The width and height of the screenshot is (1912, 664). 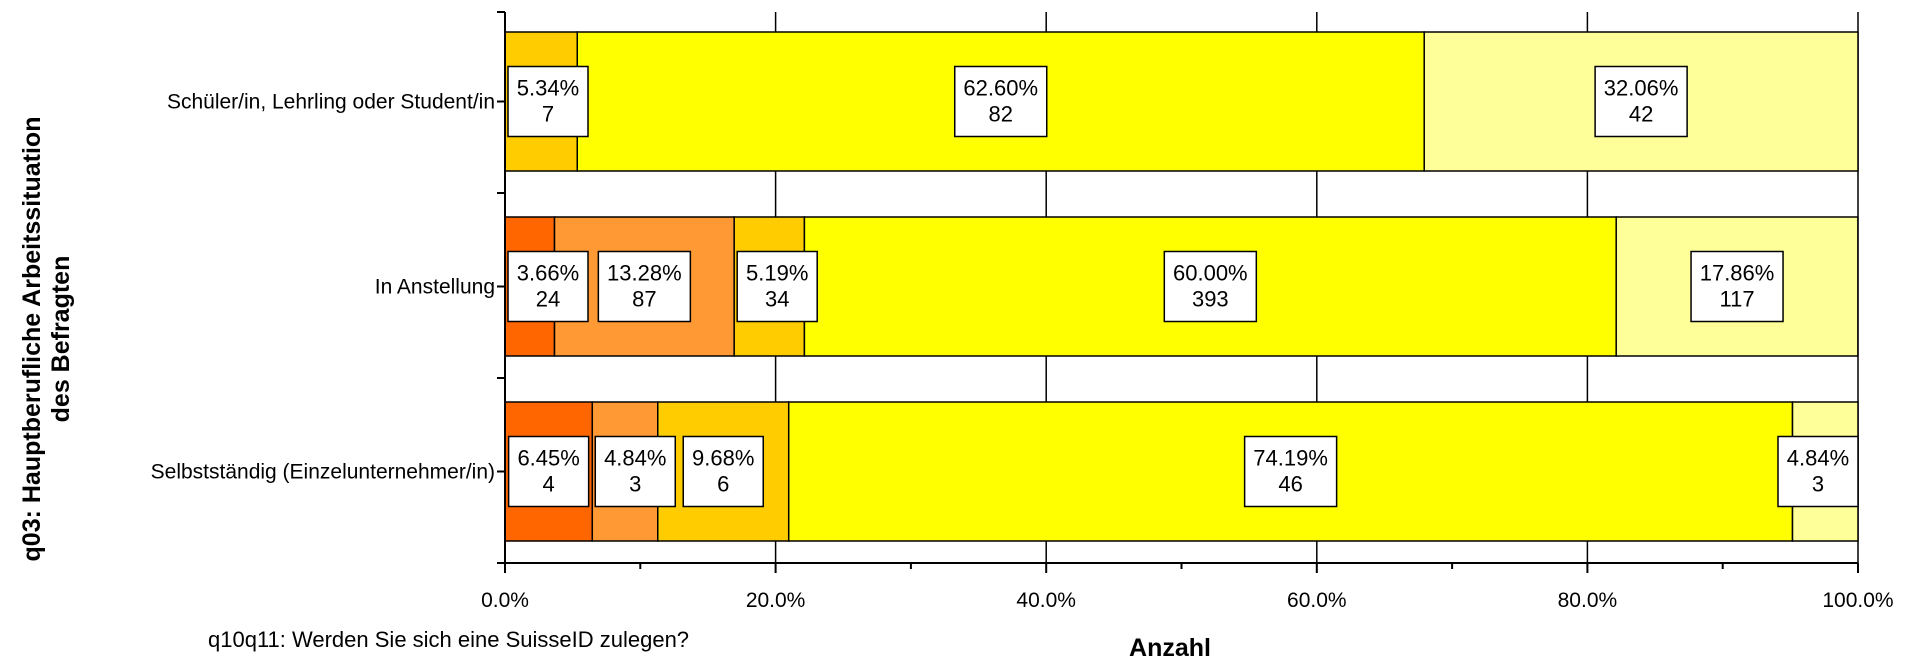 I want to click on data-label-percent: 9.68%, so click(x=723, y=458).